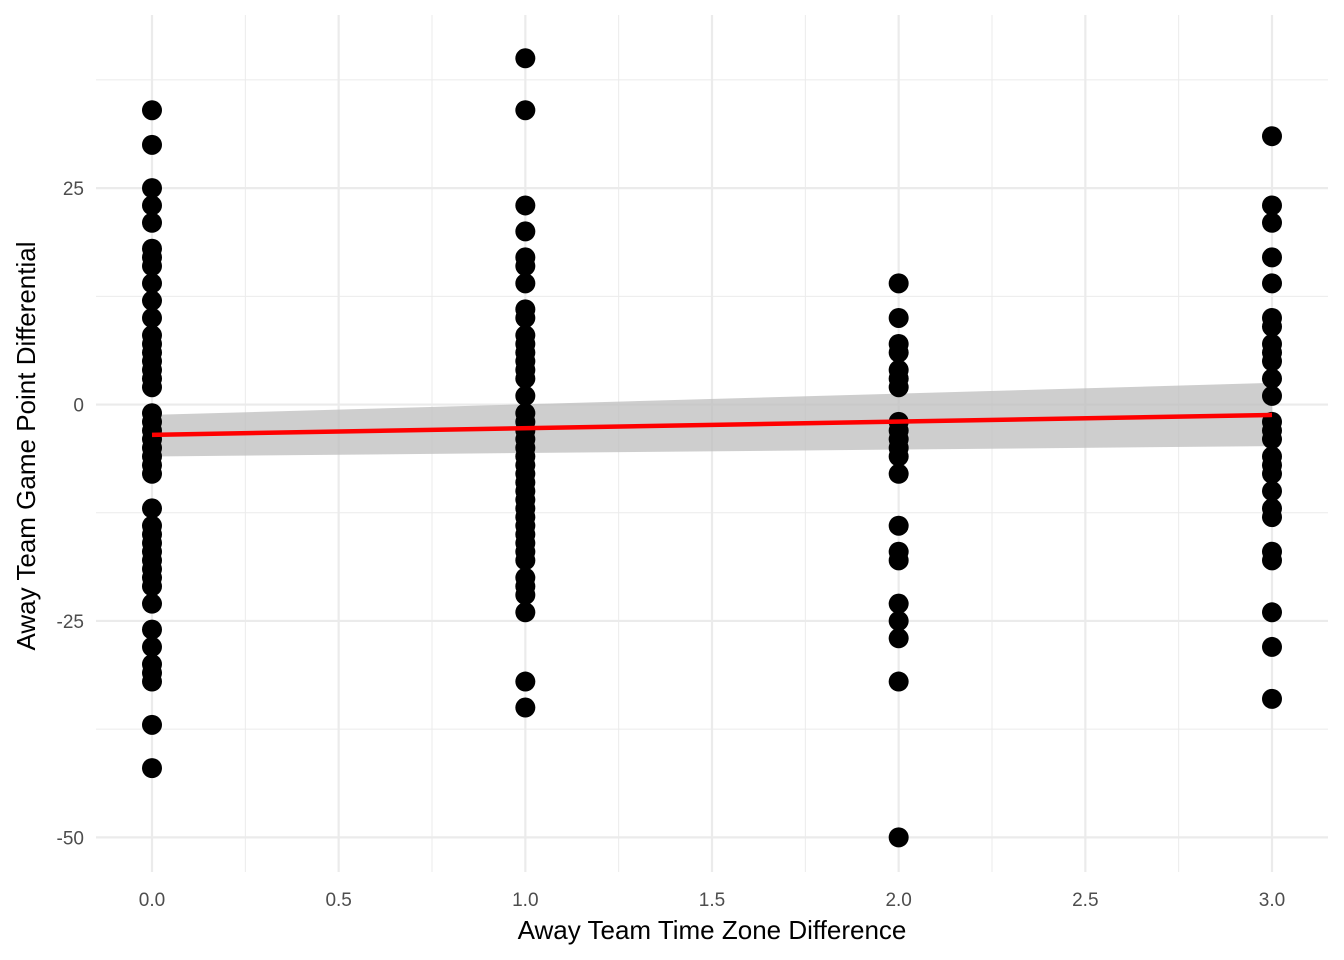 The width and height of the screenshot is (1344, 960). What do you see at coordinates (1085, 900) in the screenshot?
I see `x-tick-label: 2.5` at bounding box center [1085, 900].